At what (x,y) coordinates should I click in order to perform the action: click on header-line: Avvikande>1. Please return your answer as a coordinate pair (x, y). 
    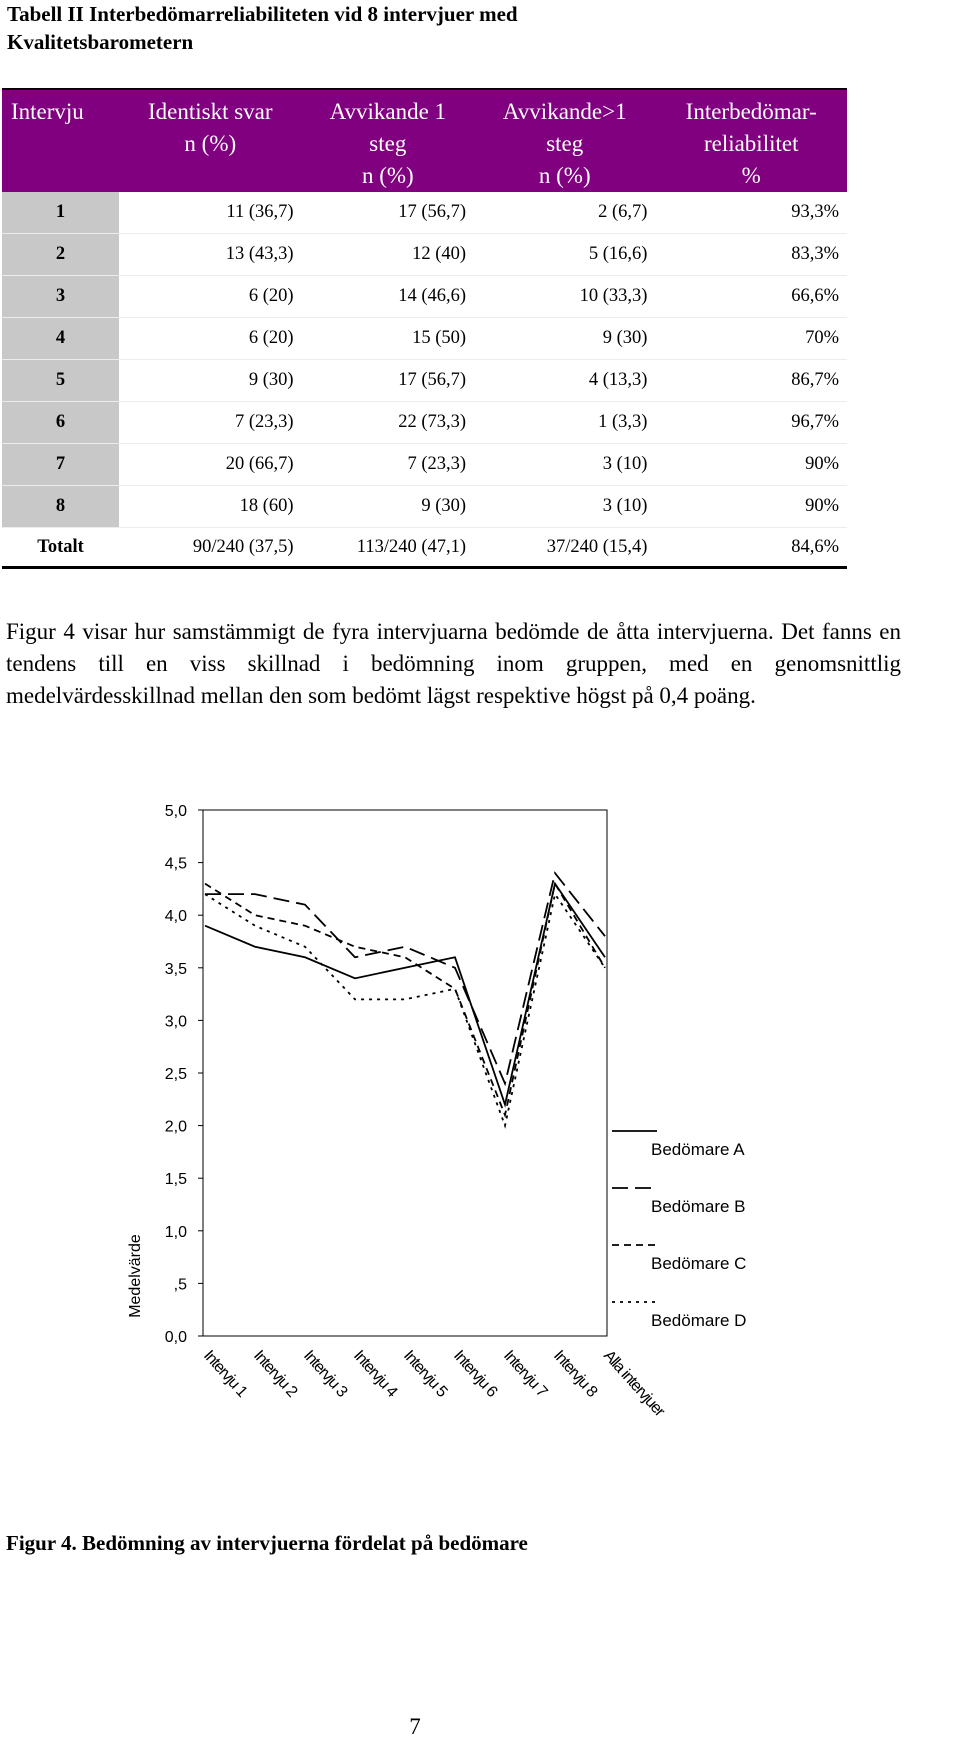
    Looking at the image, I should click on (564, 111).